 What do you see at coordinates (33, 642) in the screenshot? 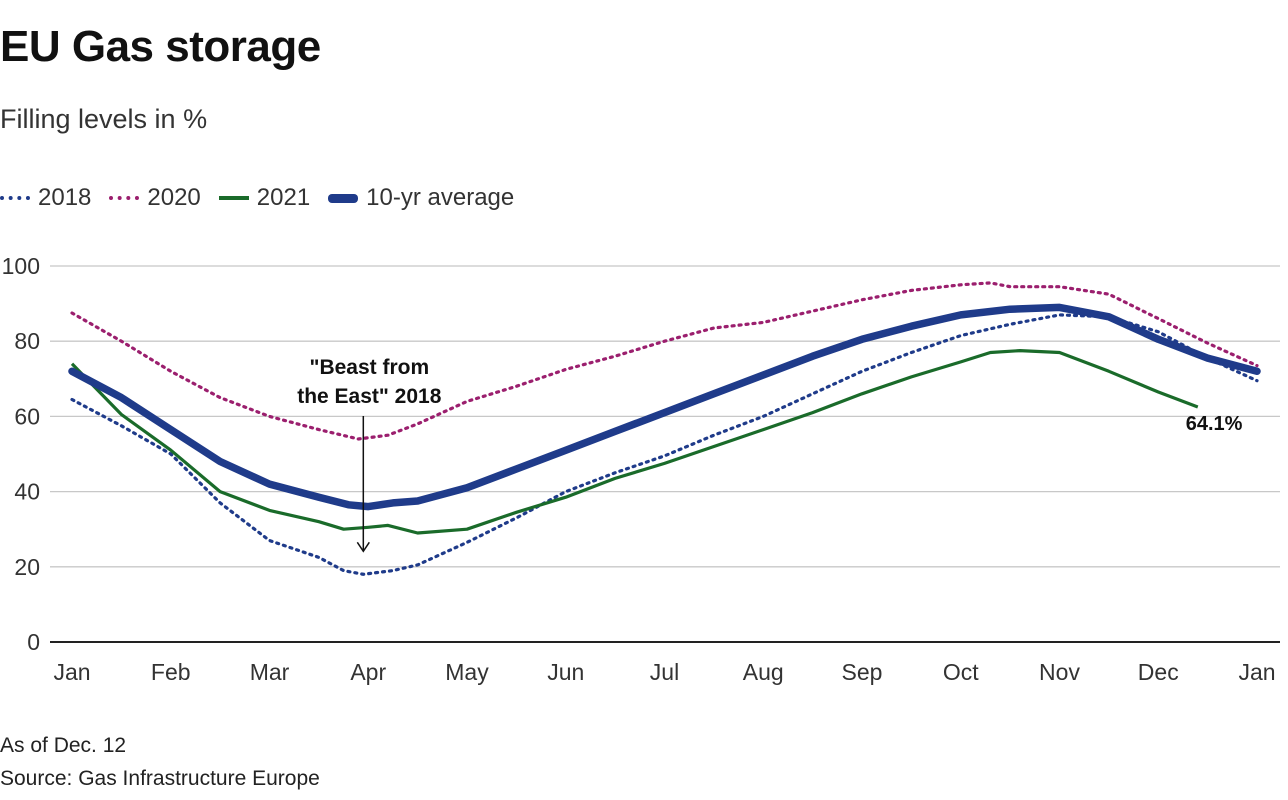
I see `y-tick-label-0: 0` at bounding box center [33, 642].